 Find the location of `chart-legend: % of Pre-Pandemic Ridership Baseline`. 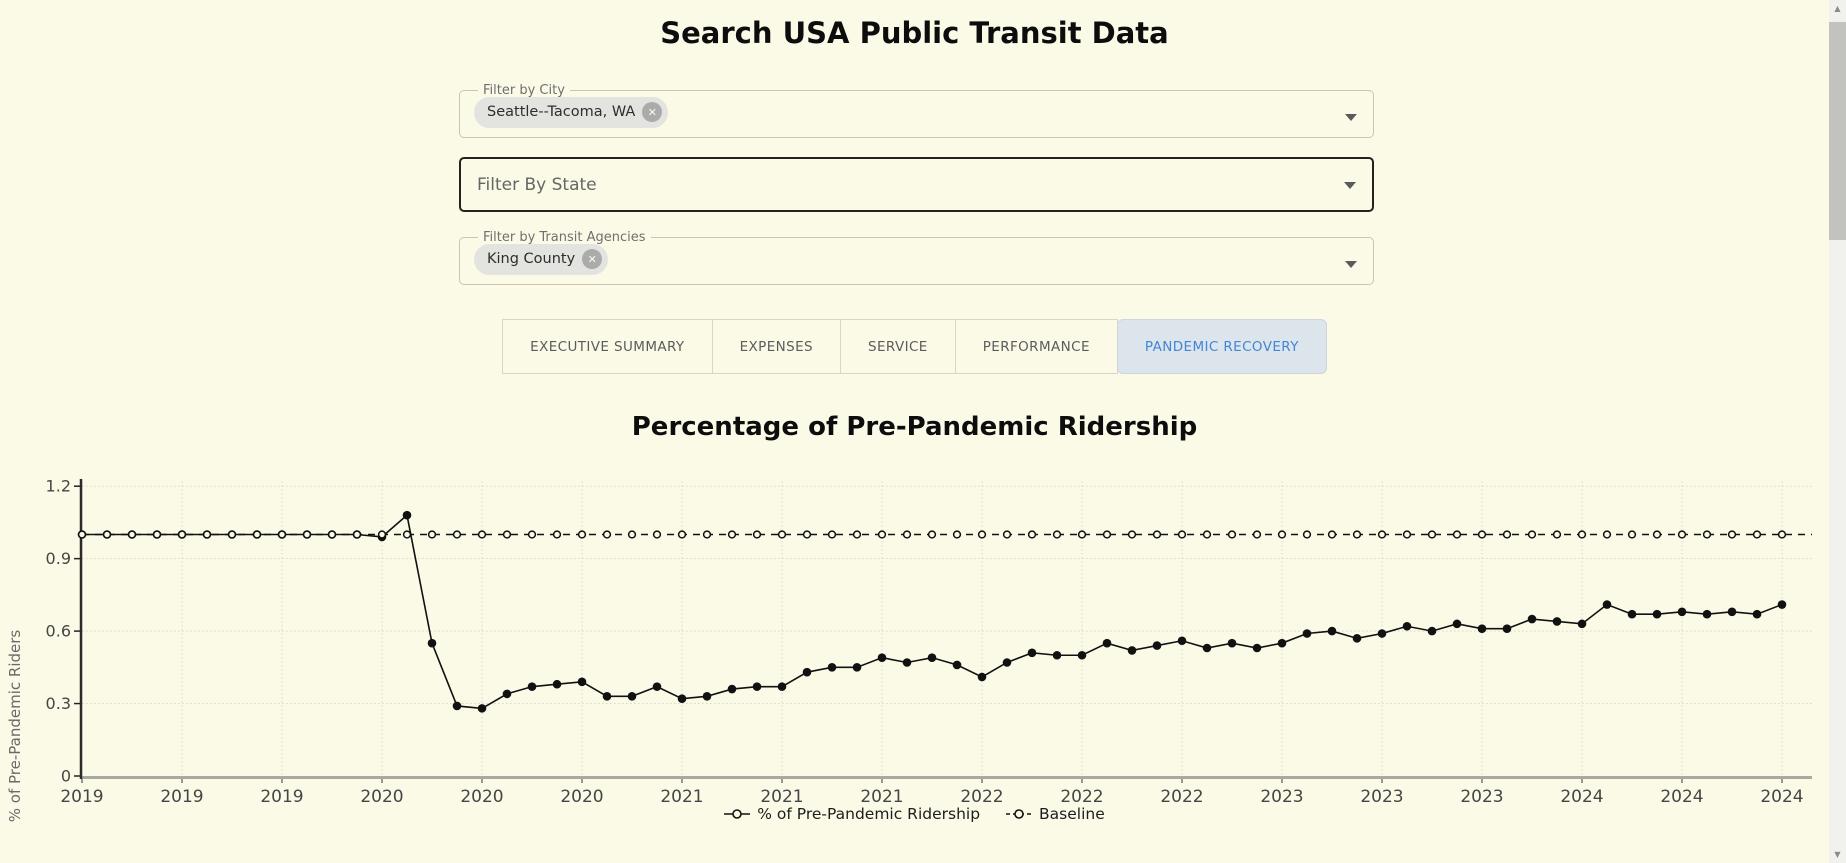

chart-legend: % of Pre-Pandemic Ridership Baseline is located at coordinates (914, 814).